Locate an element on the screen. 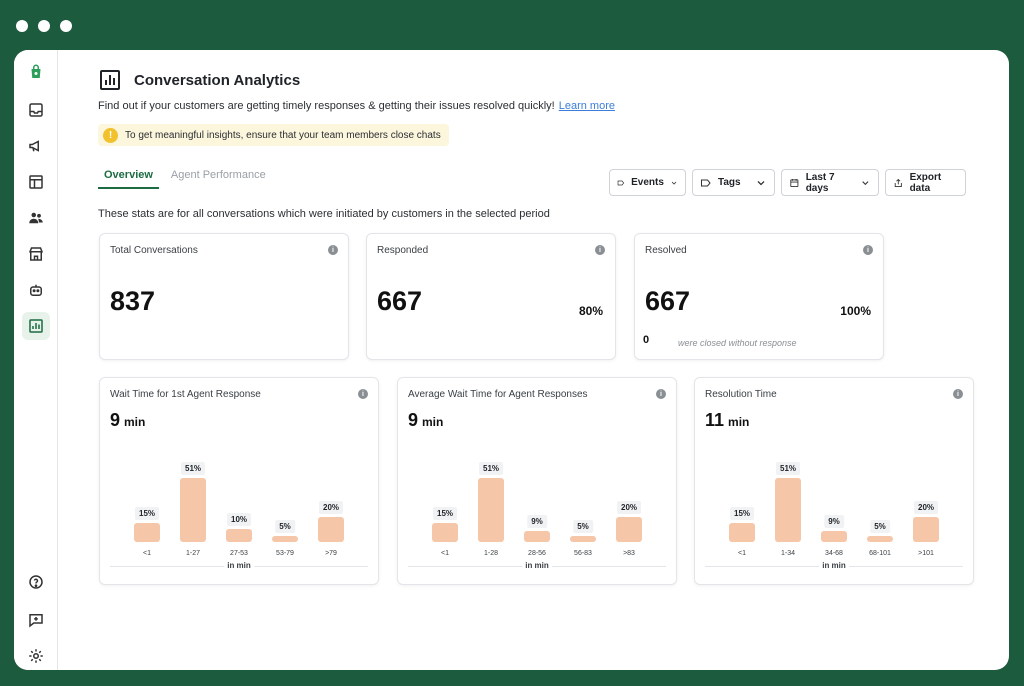 The height and width of the screenshot is (686, 1024). tags-filter-inner: Tags is located at coordinates (720, 183).